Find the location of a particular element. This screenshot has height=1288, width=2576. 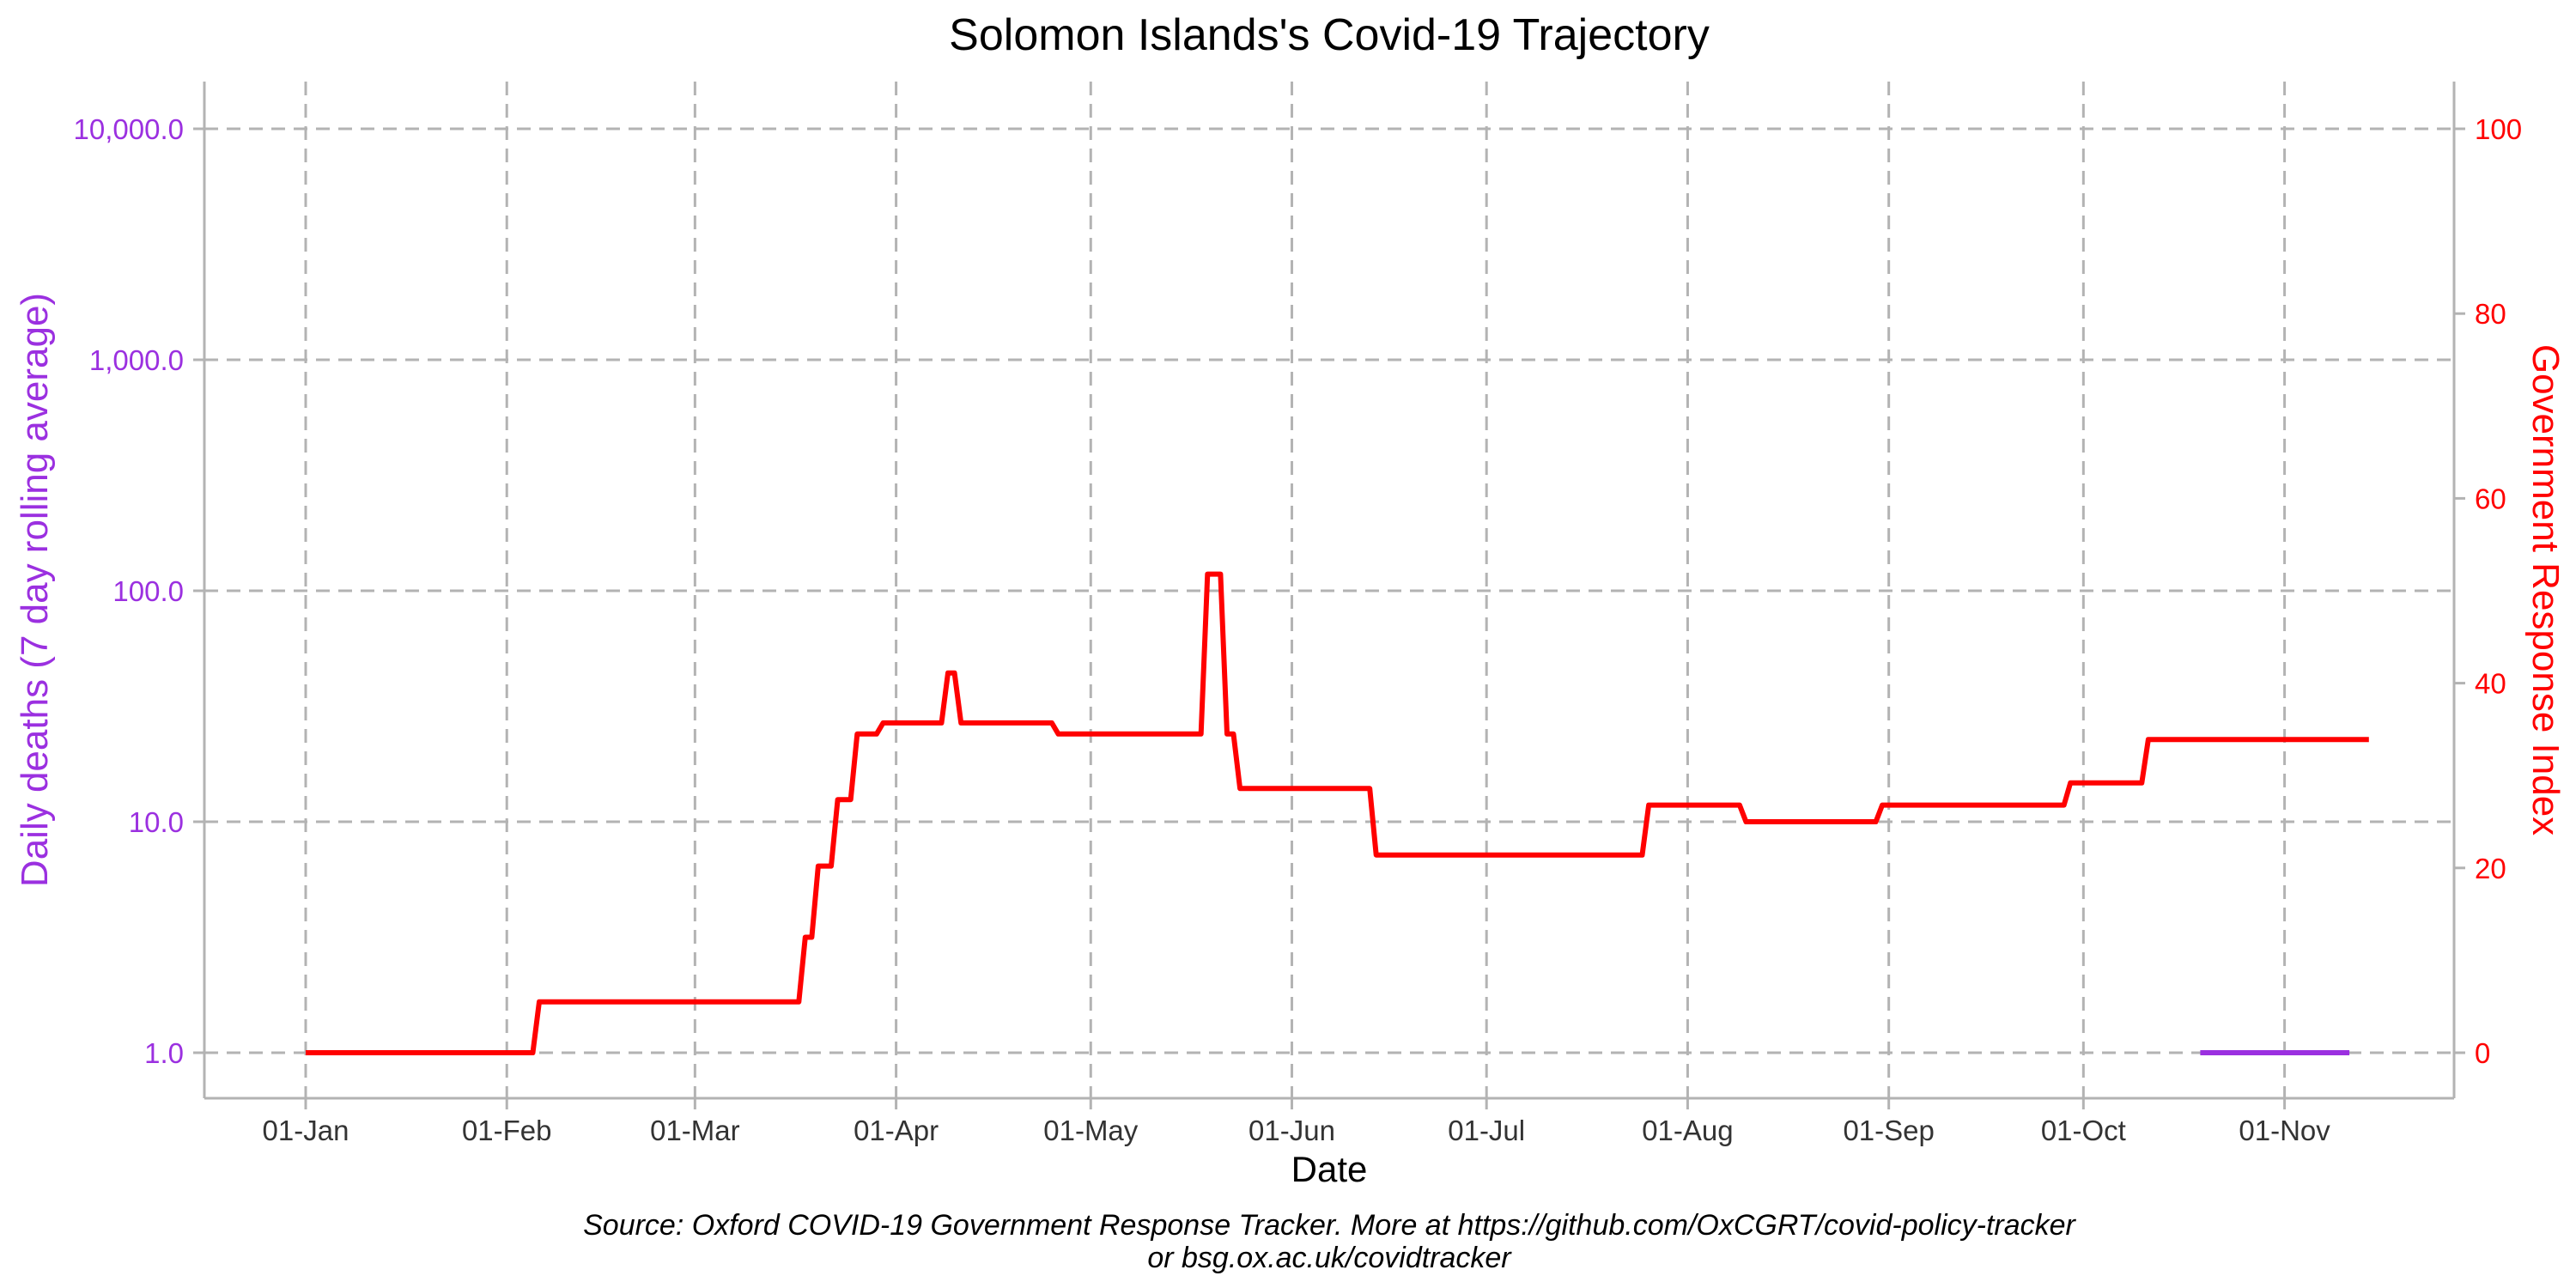

right-tick-label: 100 is located at coordinates (2499, 129).